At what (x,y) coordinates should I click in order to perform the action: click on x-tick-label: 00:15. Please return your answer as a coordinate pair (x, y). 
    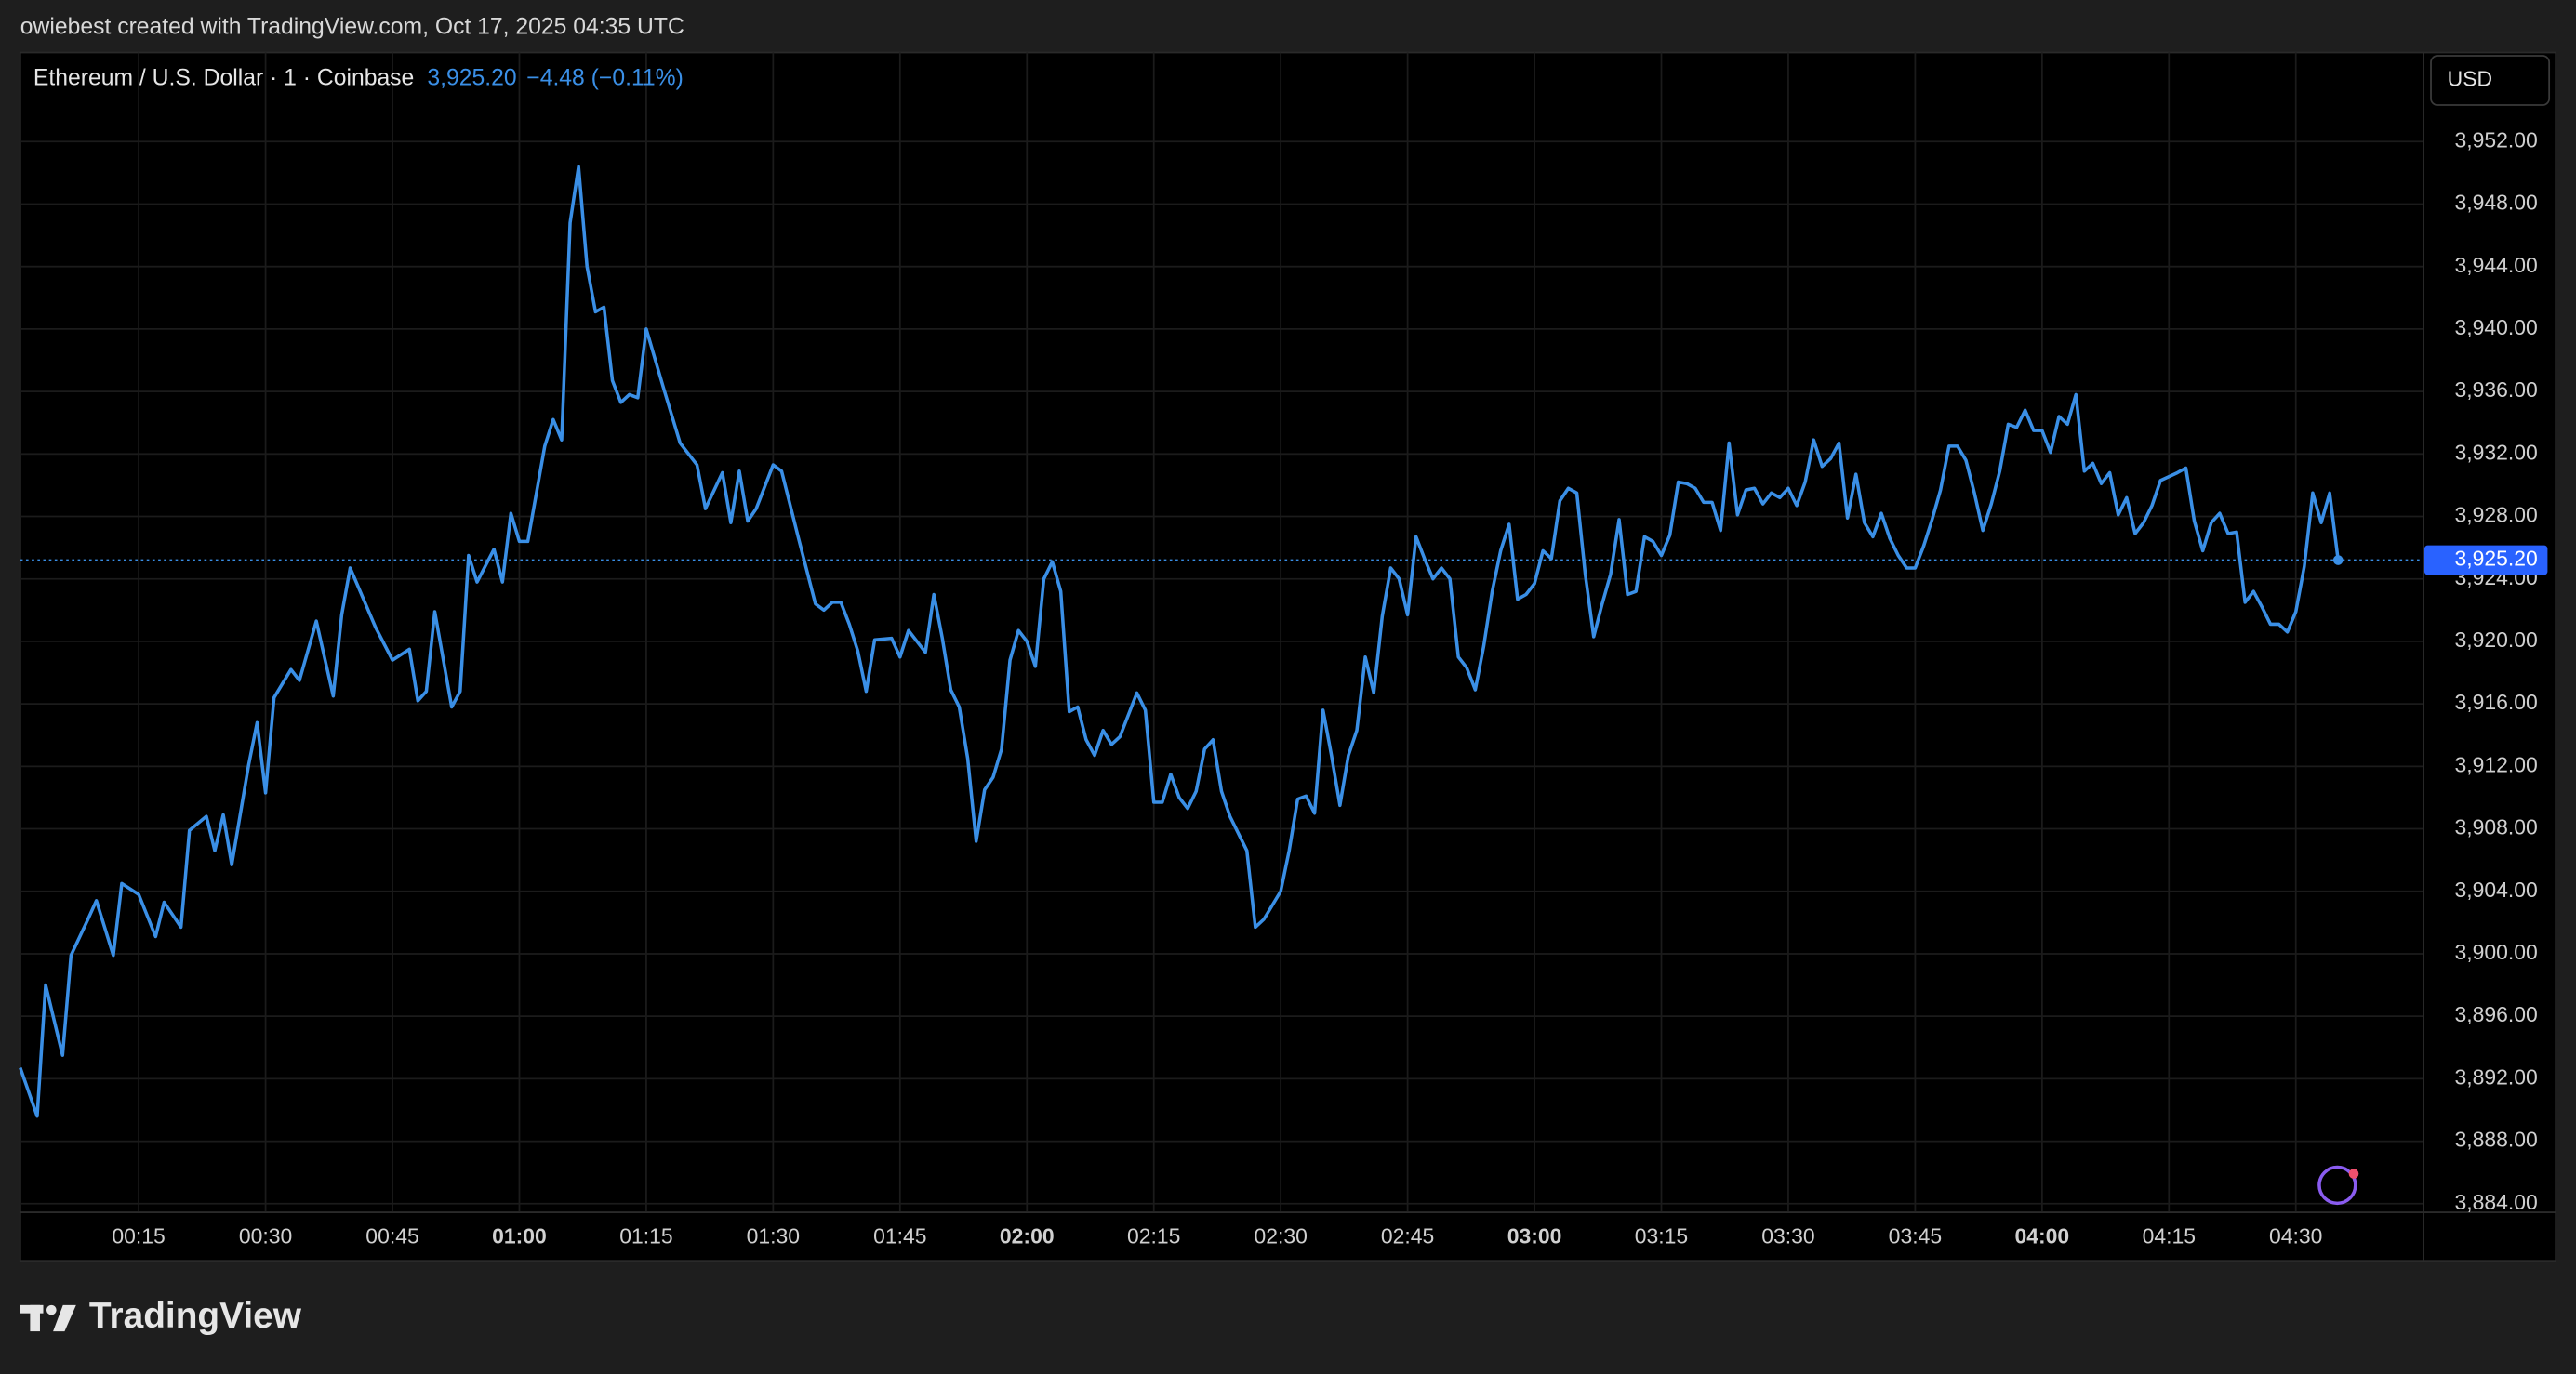
    Looking at the image, I should click on (138, 1236).